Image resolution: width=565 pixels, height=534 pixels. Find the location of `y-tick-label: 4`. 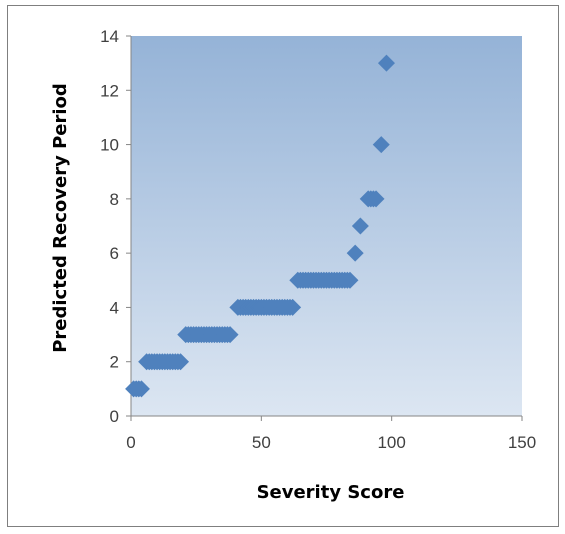

y-tick-label: 4 is located at coordinates (114, 307).